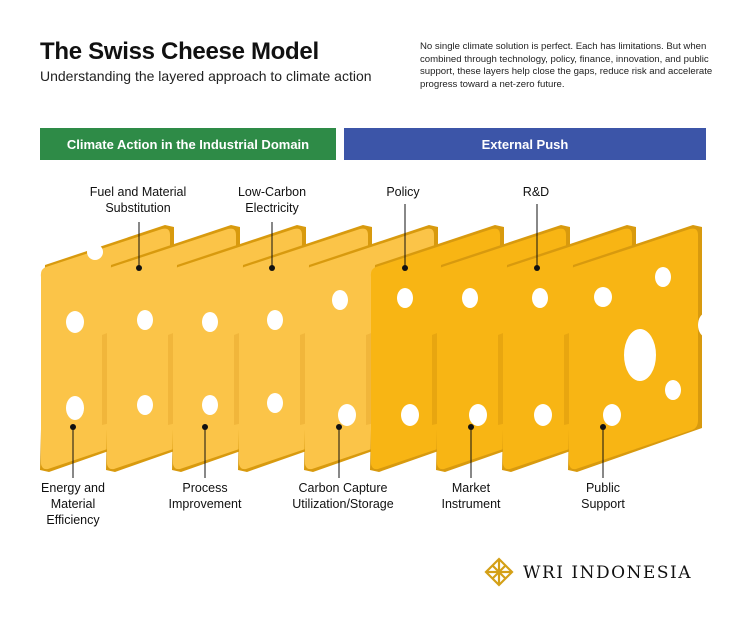  Describe the element at coordinates (403, 192) in the screenshot. I see `label-policy: Policy` at that location.